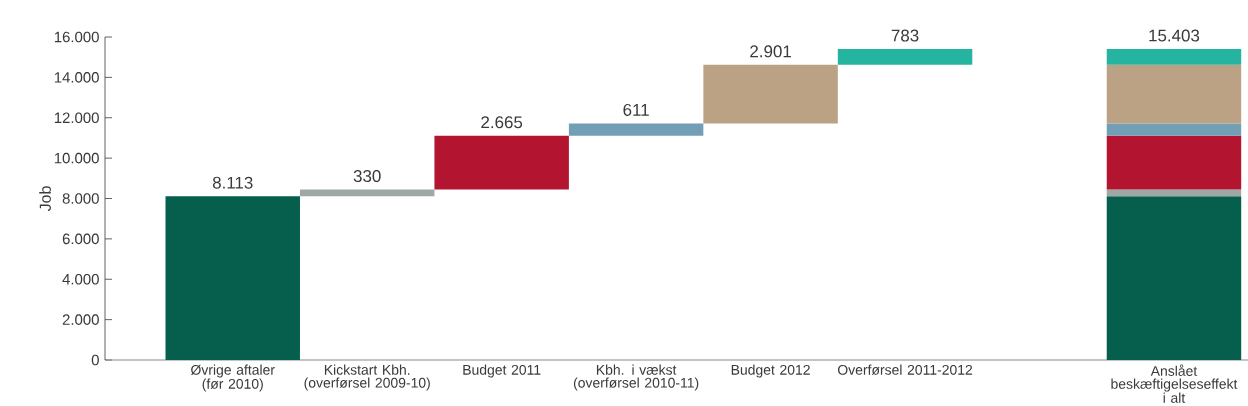 The image size is (1248, 406). Describe the element at coordinates (636, 377) in the screenshot. I see `x-tick-label: Kbh. i vækst (overførsel 2010-11)` at that location.